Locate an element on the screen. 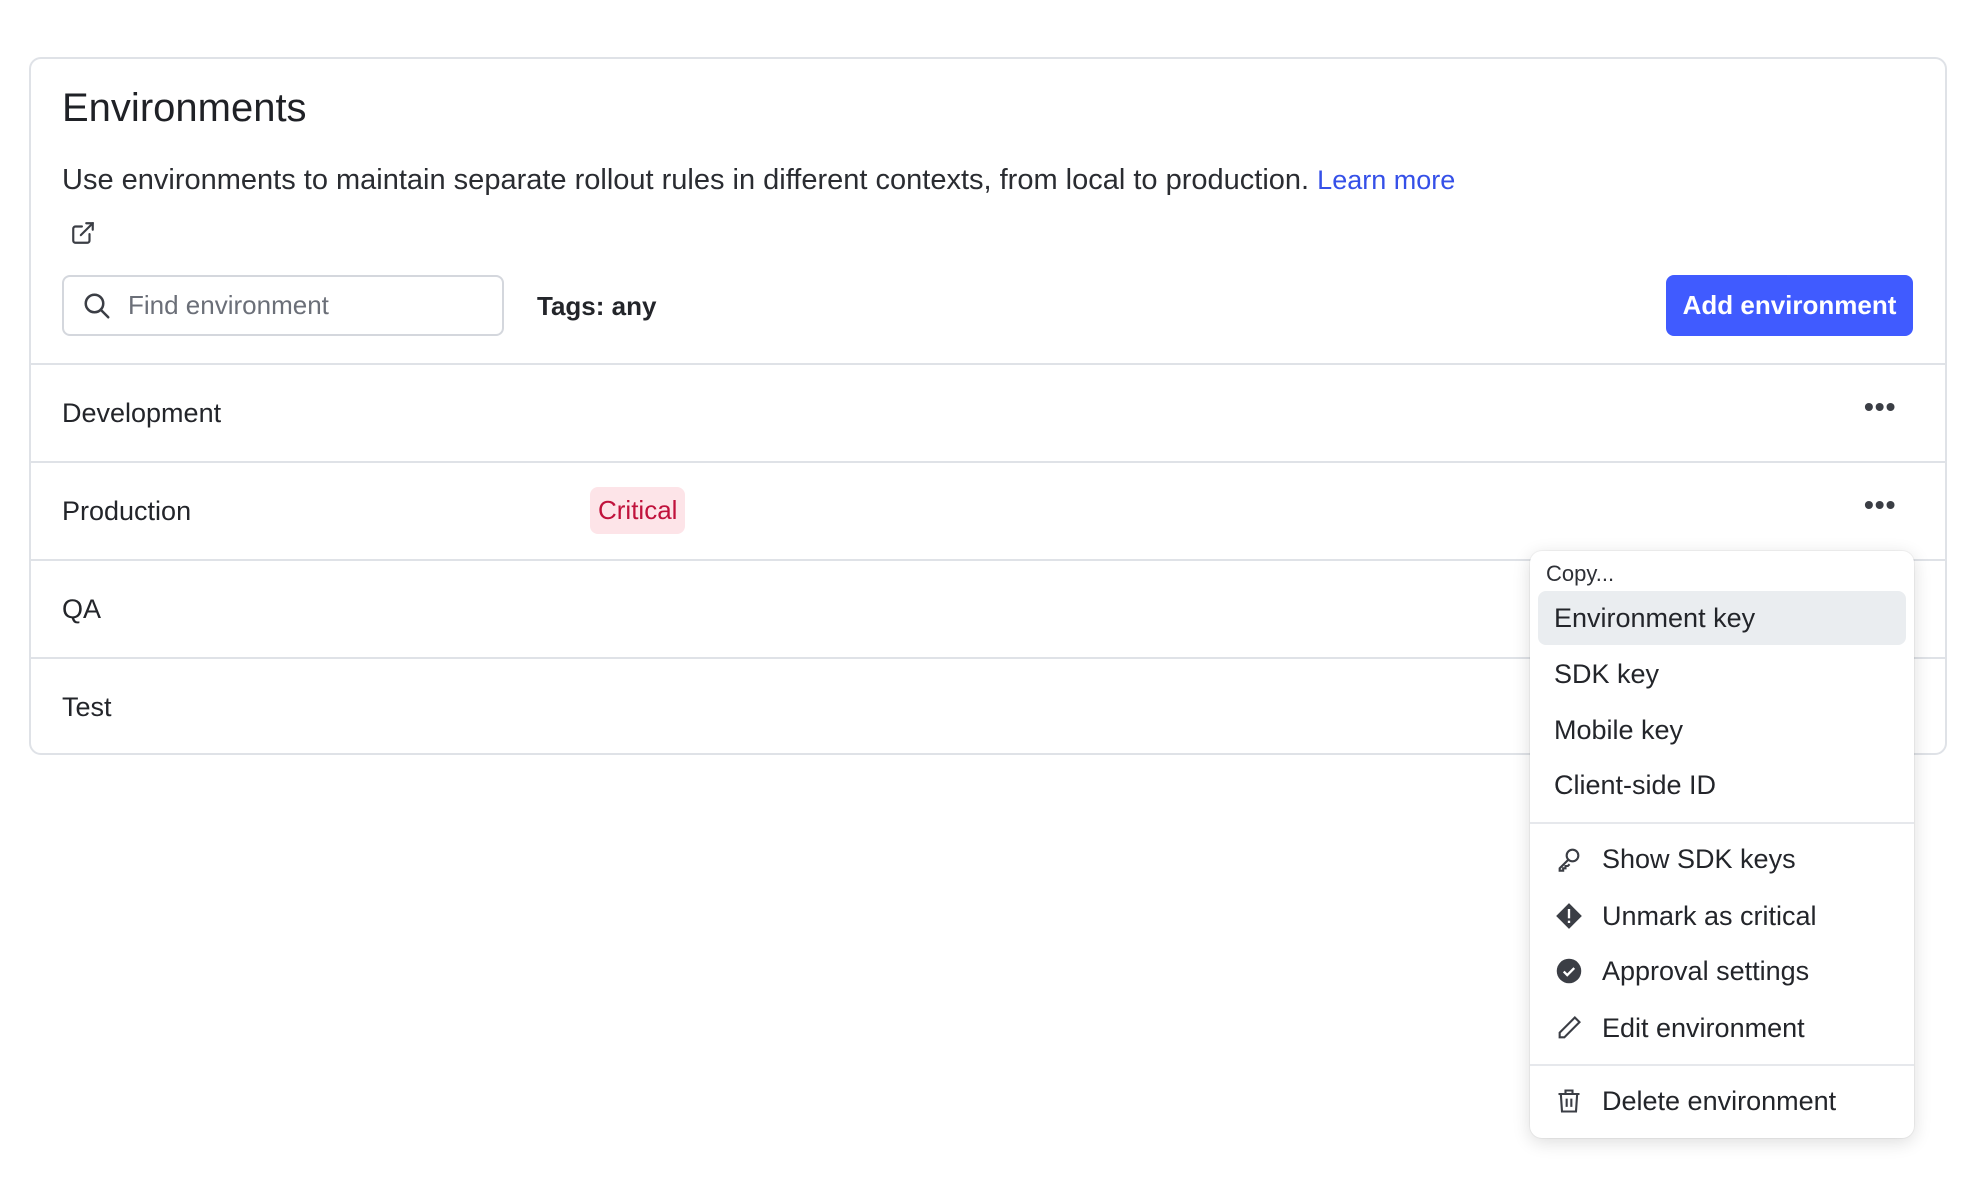  search-icon is located at coordinates (97, 305).